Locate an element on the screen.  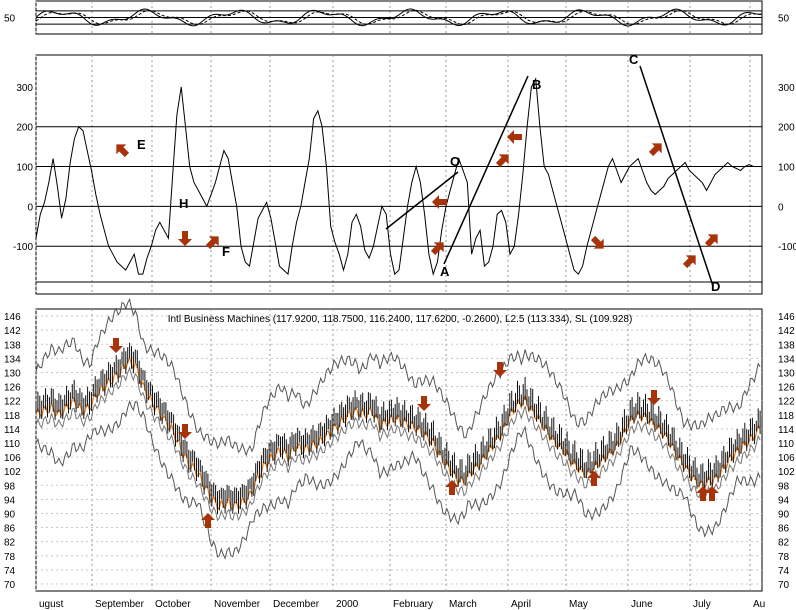
label-e: E is located at coordinates (141, 144).